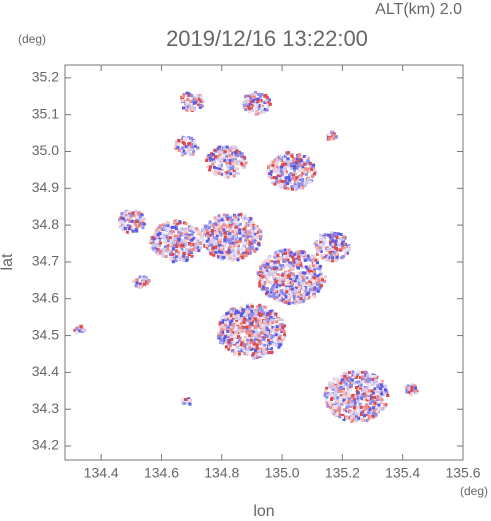 This screenshot has width=491, height=521. What do you see at coordinates (45, 77) in the screenshot?
I see `y-tick-label: 35.2` at bounding box center [45, 77].